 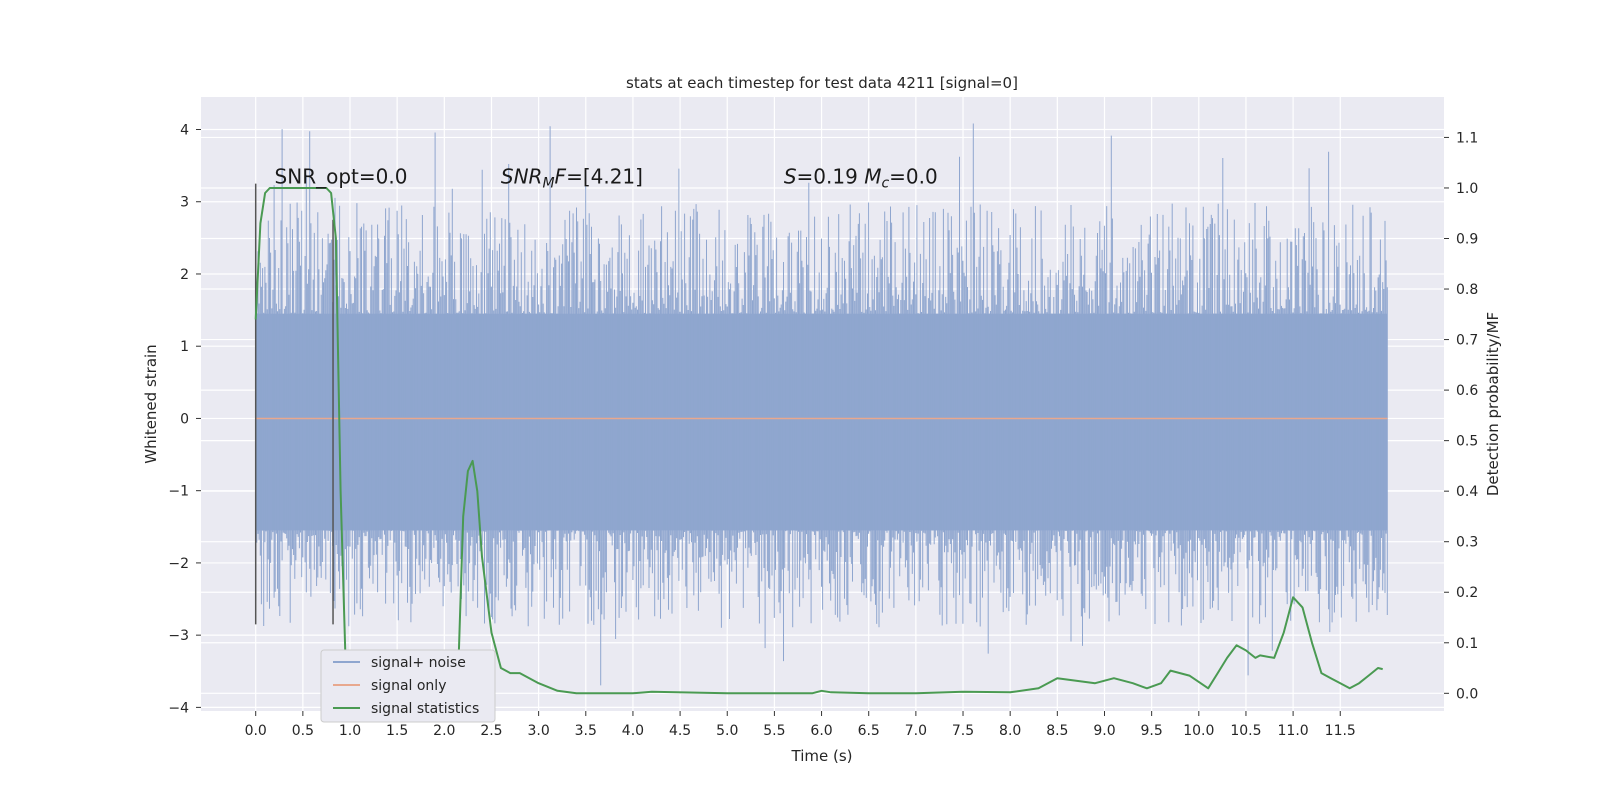 I want to click on annotations: SNR_opt=0.0 SNRMF=[4.21] S=0.19 Mc=0.0, so click(x=606, y=178).